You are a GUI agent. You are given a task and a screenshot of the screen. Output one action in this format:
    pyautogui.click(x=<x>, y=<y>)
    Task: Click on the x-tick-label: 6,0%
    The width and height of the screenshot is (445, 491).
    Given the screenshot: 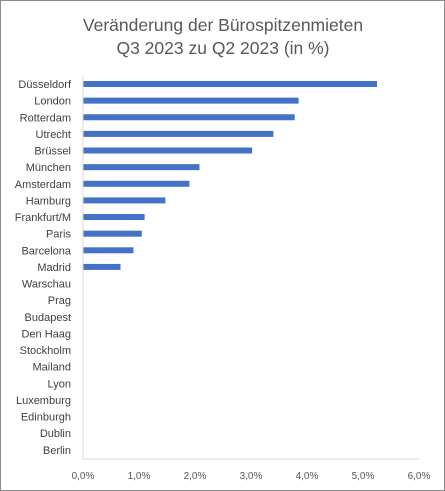 What is the action you would take?
    pyautogui.click(x=419, y=476)
    